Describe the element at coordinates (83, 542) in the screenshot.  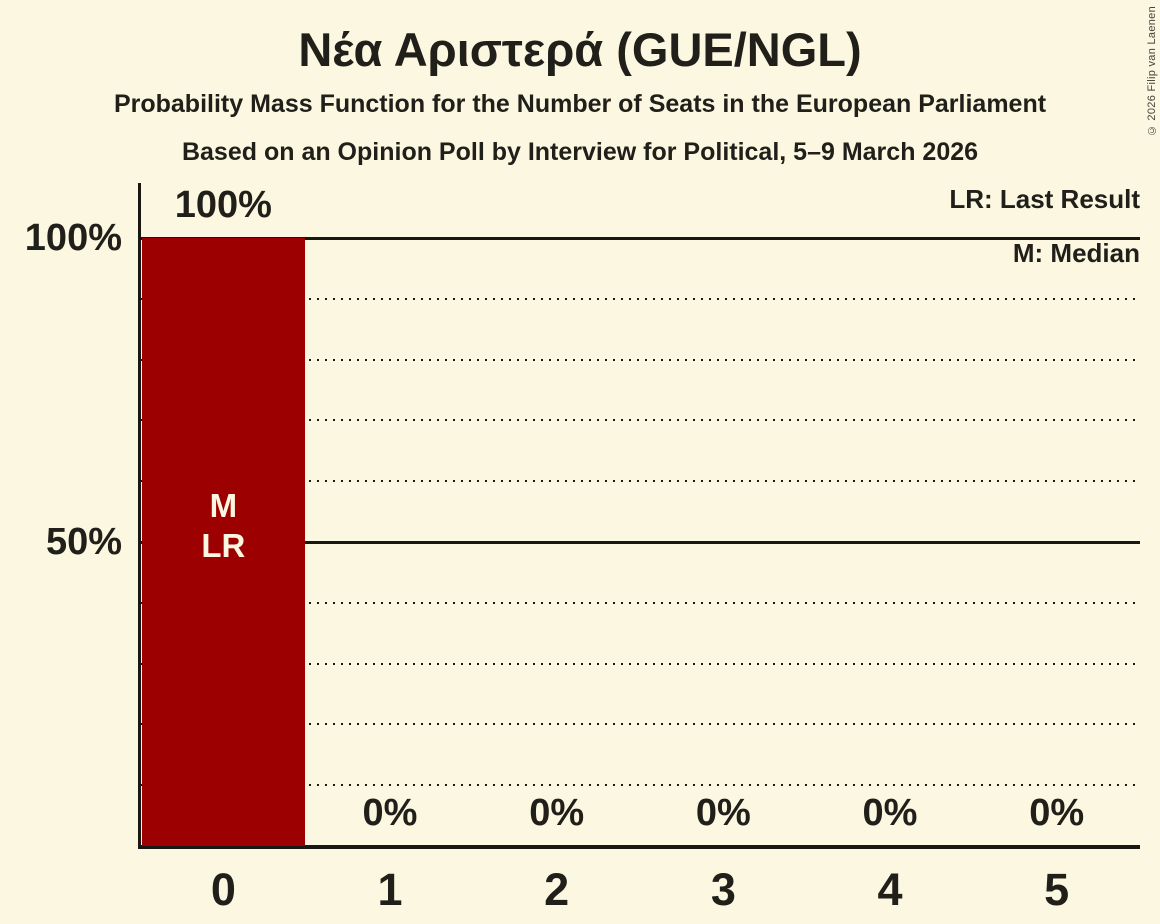
I see `y-tick-label-50: 50%` at that location.